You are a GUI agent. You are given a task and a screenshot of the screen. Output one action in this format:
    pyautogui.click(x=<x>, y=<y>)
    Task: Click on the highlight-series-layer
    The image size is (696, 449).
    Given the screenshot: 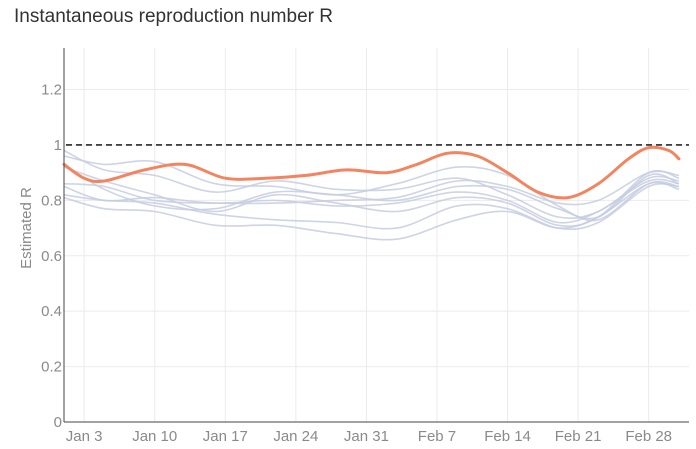 What is the action you would take?
    pyautogui.click(x=371, y=172)
    